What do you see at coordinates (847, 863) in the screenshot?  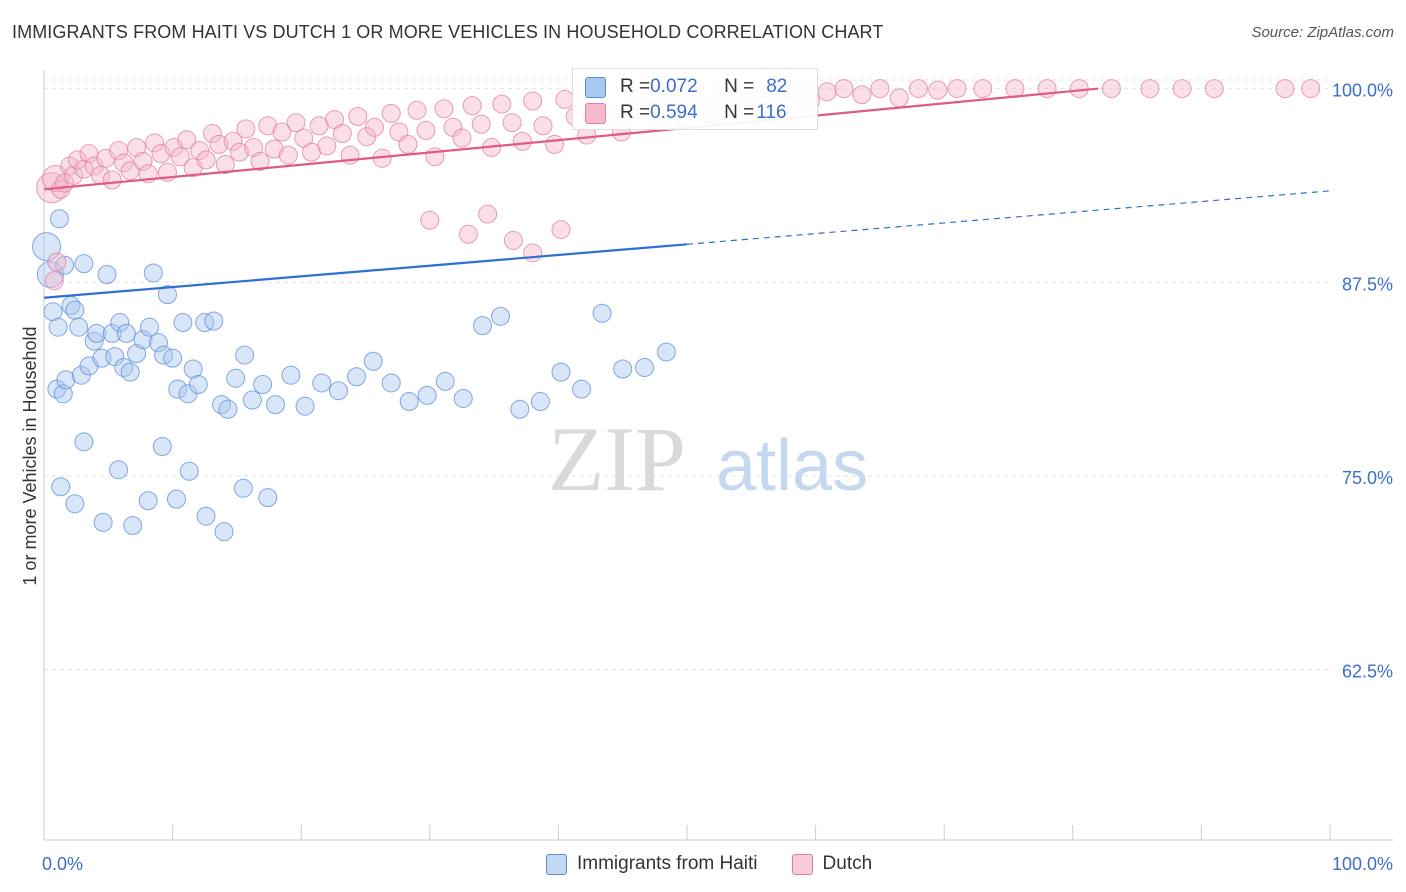 I see `legend-label-dutch: Dutch` at bounding box center [847, 863].